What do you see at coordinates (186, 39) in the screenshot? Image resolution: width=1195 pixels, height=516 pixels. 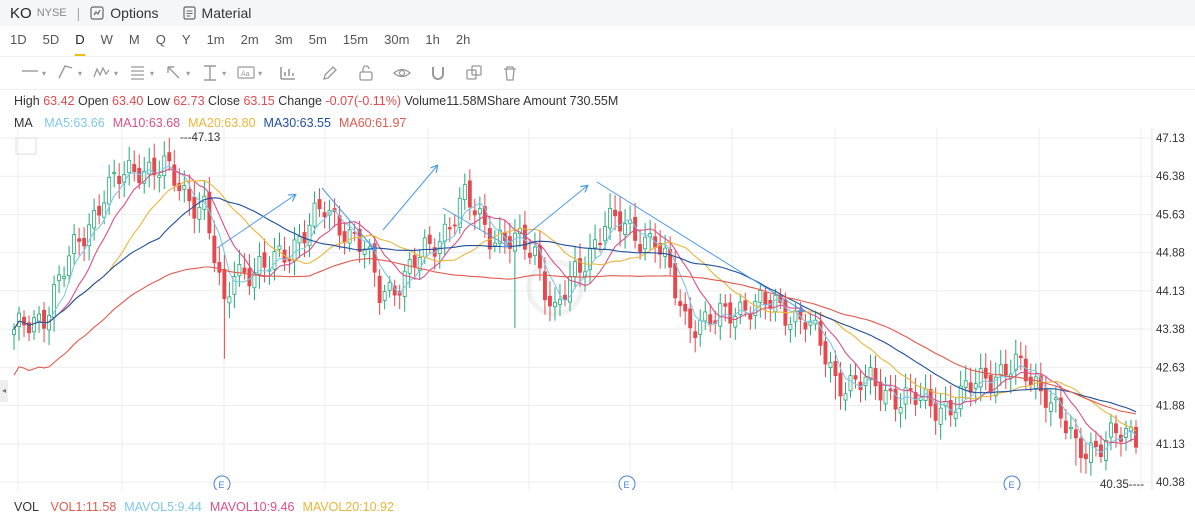 I see `period-y: Y` at bounding box center [186, 39].